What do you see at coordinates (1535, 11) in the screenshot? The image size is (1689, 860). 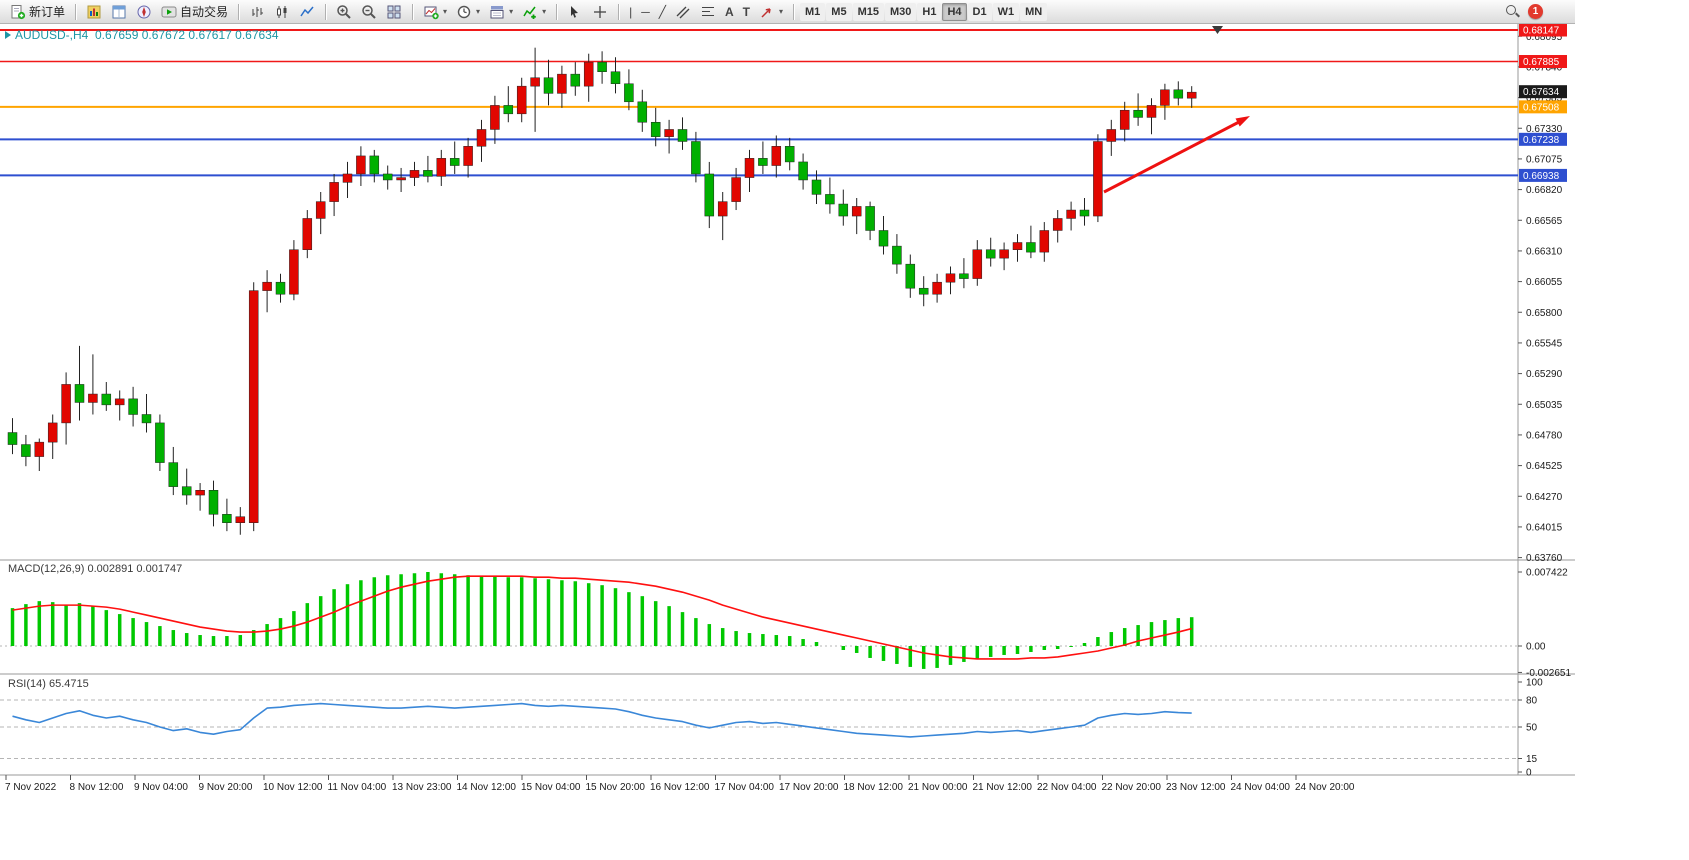 I see `notifications-badge: 1` at bounding box center [1535, 11].